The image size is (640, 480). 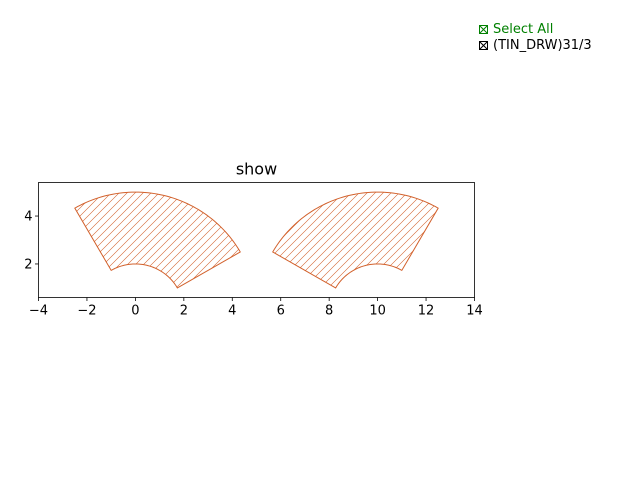 What do you see at coordinates (135, 311) in the screenshot?
I see `x-tick-label: 0` at bounding box center [135, 311].